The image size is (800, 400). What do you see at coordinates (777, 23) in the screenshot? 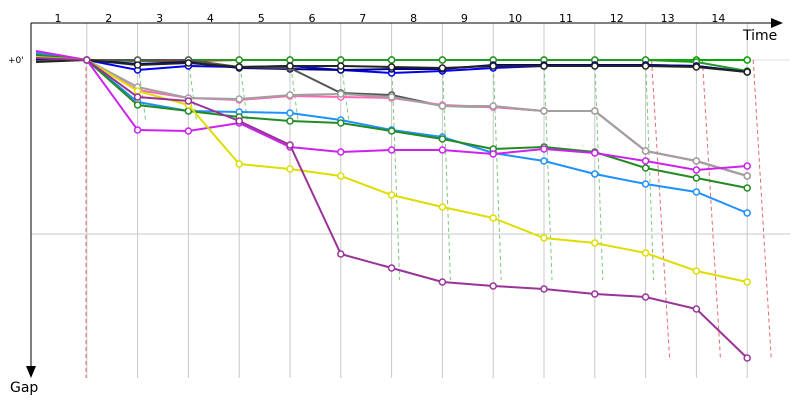
I see `x-axis-arrow` at bounding box center [777, 23].